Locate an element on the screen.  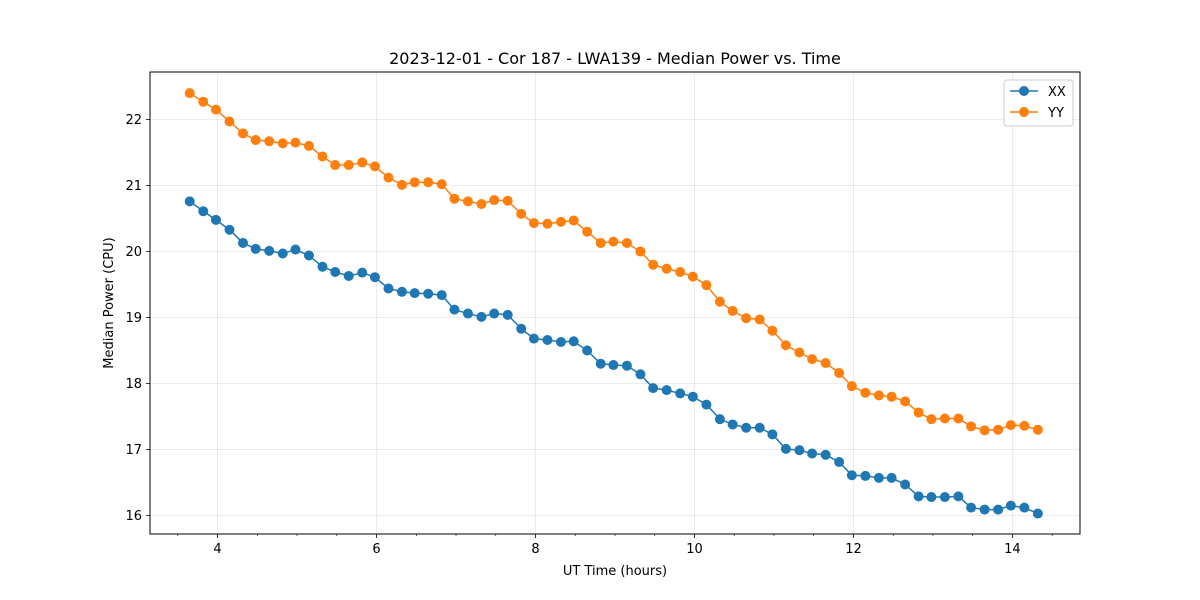
x-tick-label: 12 is located at coordinates (853, 549).